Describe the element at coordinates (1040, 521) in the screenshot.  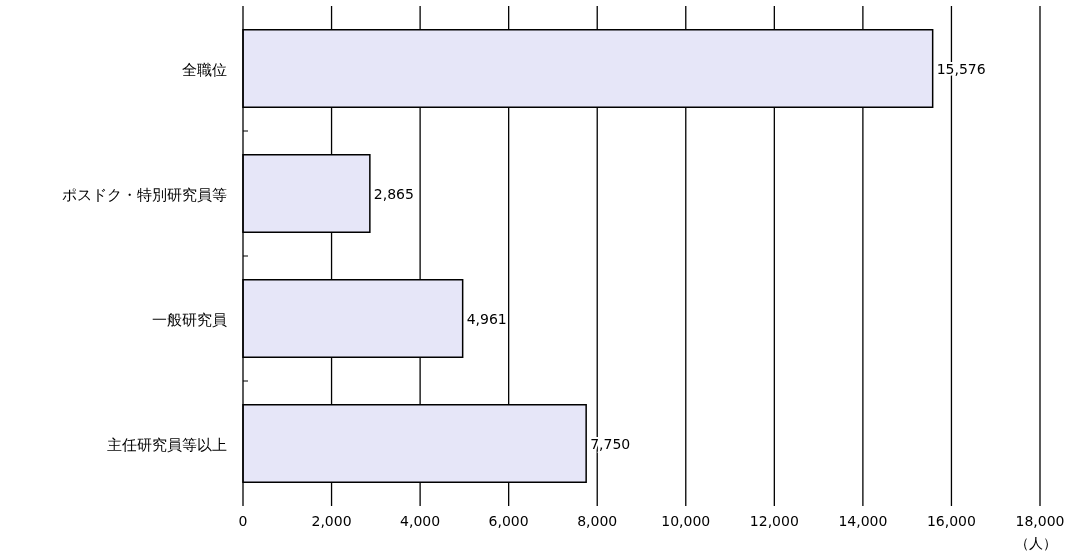
I see `x-tick-label: 18,000` at that location.